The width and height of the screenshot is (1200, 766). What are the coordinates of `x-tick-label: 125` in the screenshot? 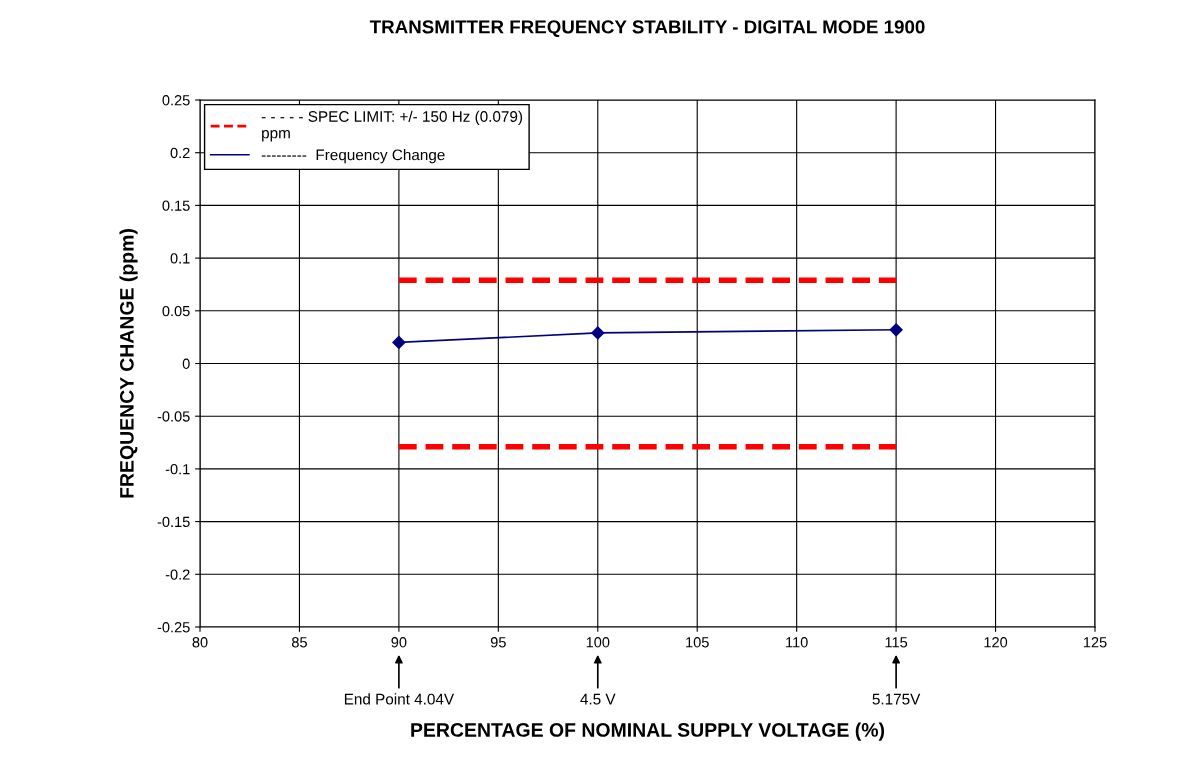 It's located at (1095, 642).